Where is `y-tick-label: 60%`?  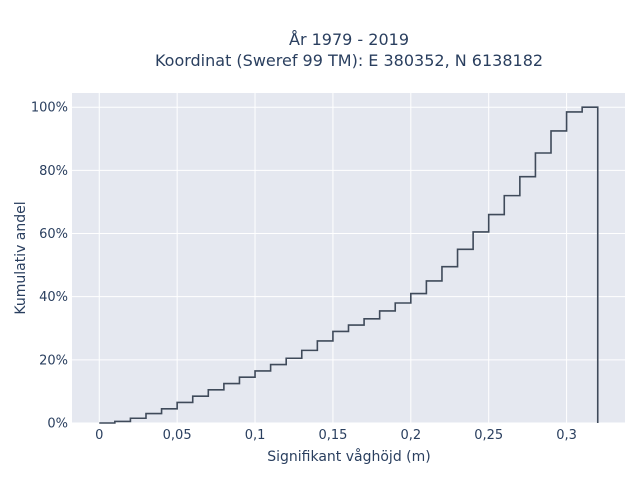
y-tick-label: 60% is located at coordinates (53, 234).